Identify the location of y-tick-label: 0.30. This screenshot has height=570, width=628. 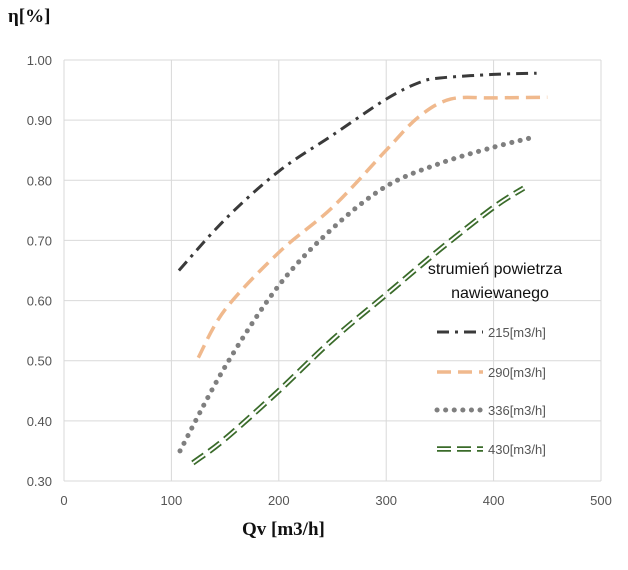
(39, 481).